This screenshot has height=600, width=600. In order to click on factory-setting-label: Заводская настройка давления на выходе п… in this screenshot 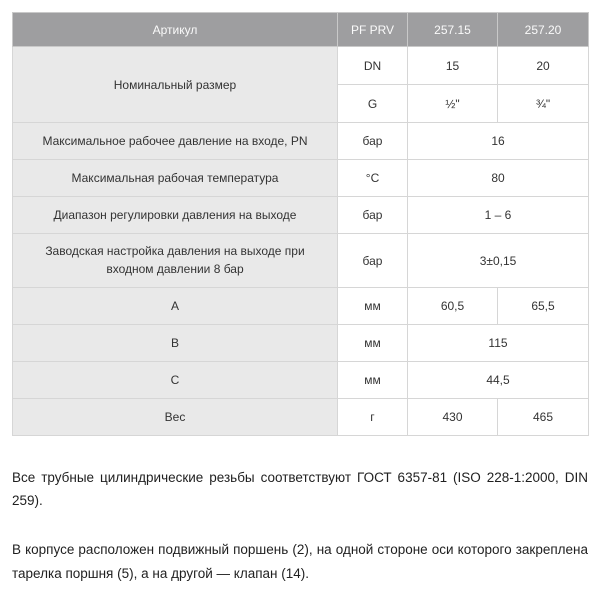, I will do `click(175, 260)`.